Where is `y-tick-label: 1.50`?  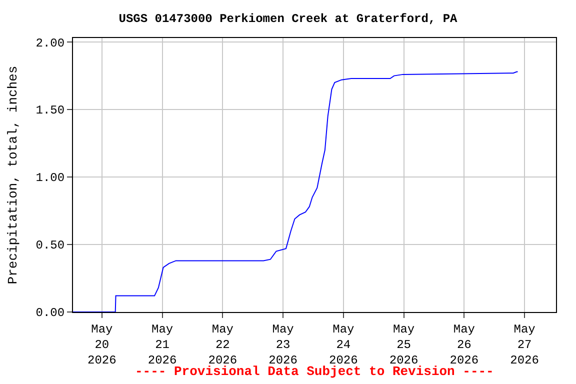 y-tick-label: 1.50 is located at coordinates (50, 111).